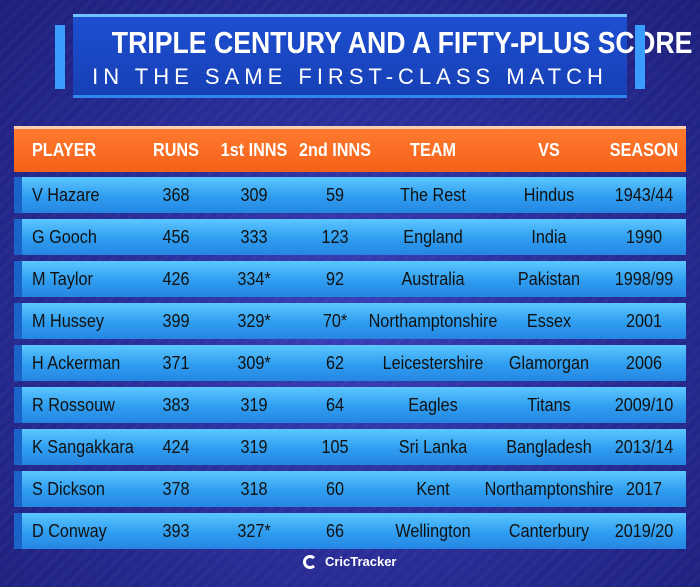  Describe the element at coordinates (360, 562) in the screenshot. I see `brand-name: CricTracker` at that location.